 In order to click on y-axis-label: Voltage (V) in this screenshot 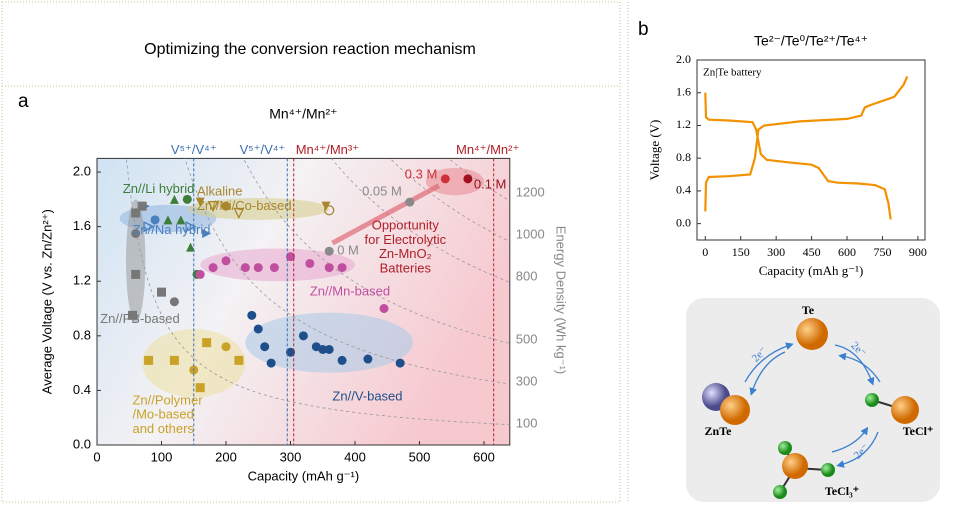, I will do `click(654, 150)`.